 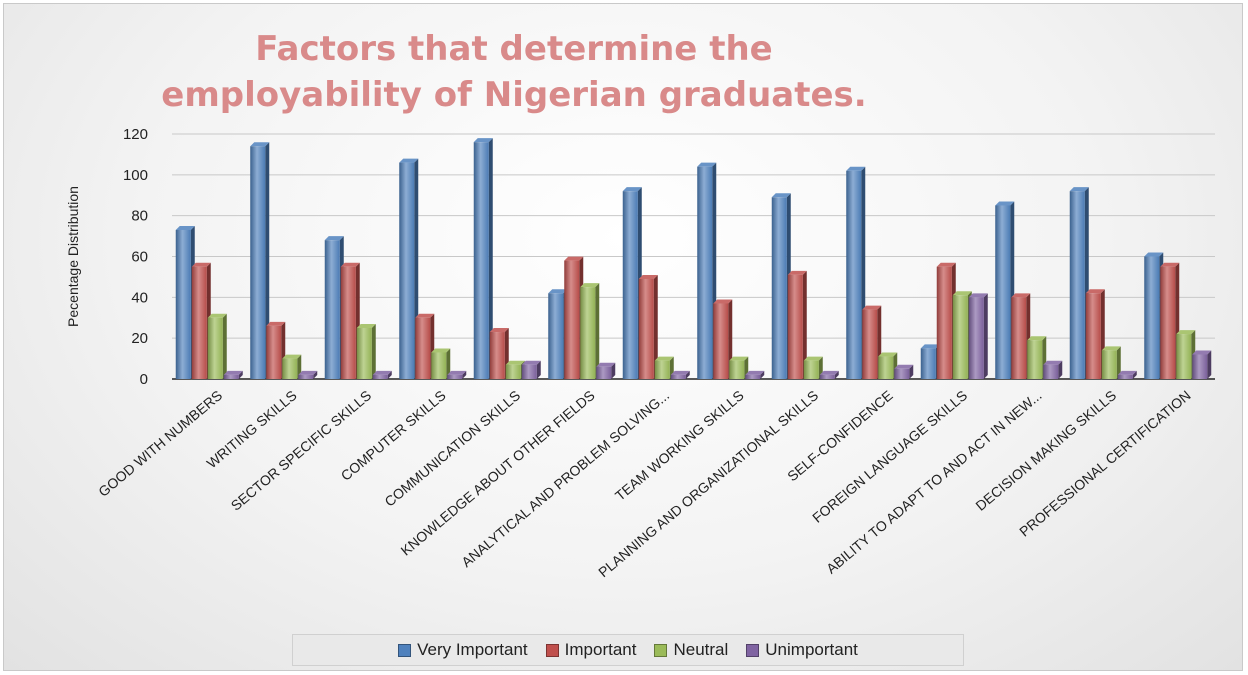 I want to click on y-tick-label: 60, so click(x=139, y=257).